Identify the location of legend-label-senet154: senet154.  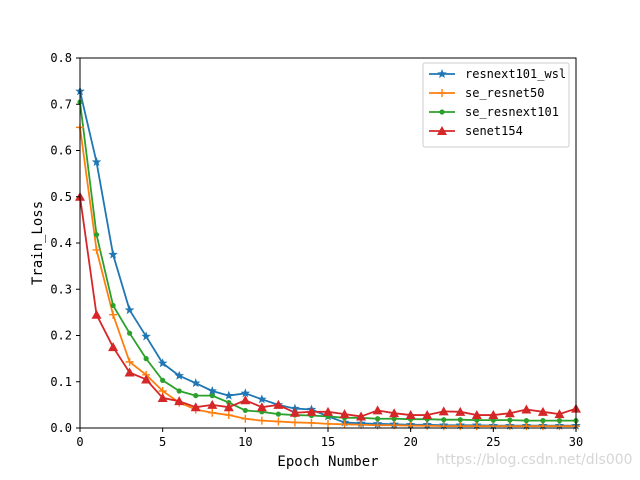
(494, 131).